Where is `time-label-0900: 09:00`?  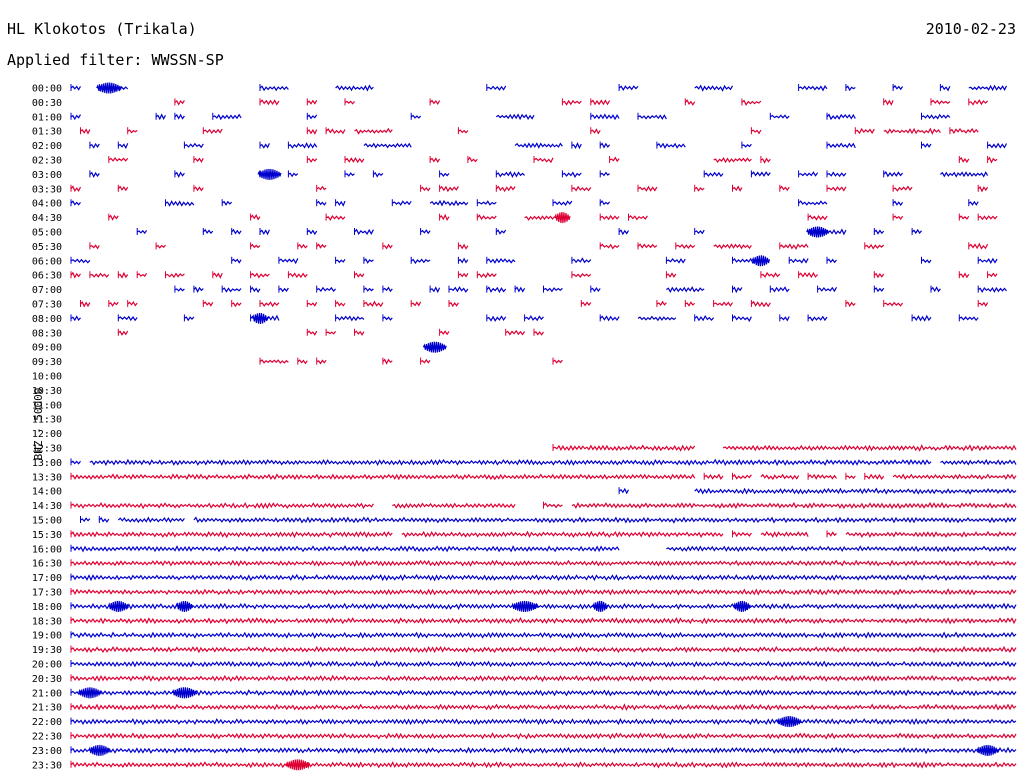 time-label-0900: 09:00 is located at coordinates (47, 348).